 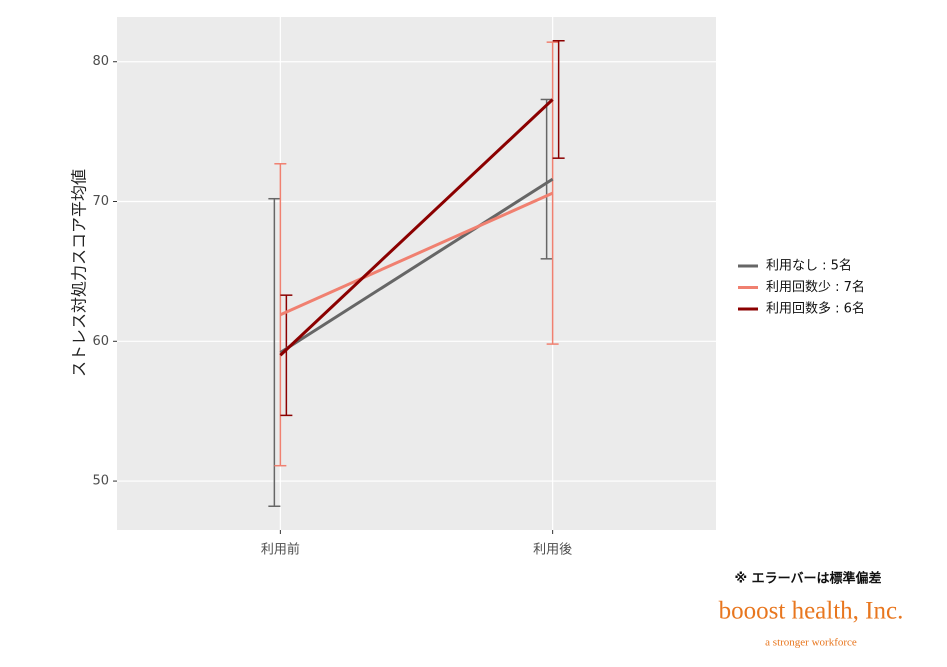 I want to click on y-tick-label: 80, so click(x=100, y=61).